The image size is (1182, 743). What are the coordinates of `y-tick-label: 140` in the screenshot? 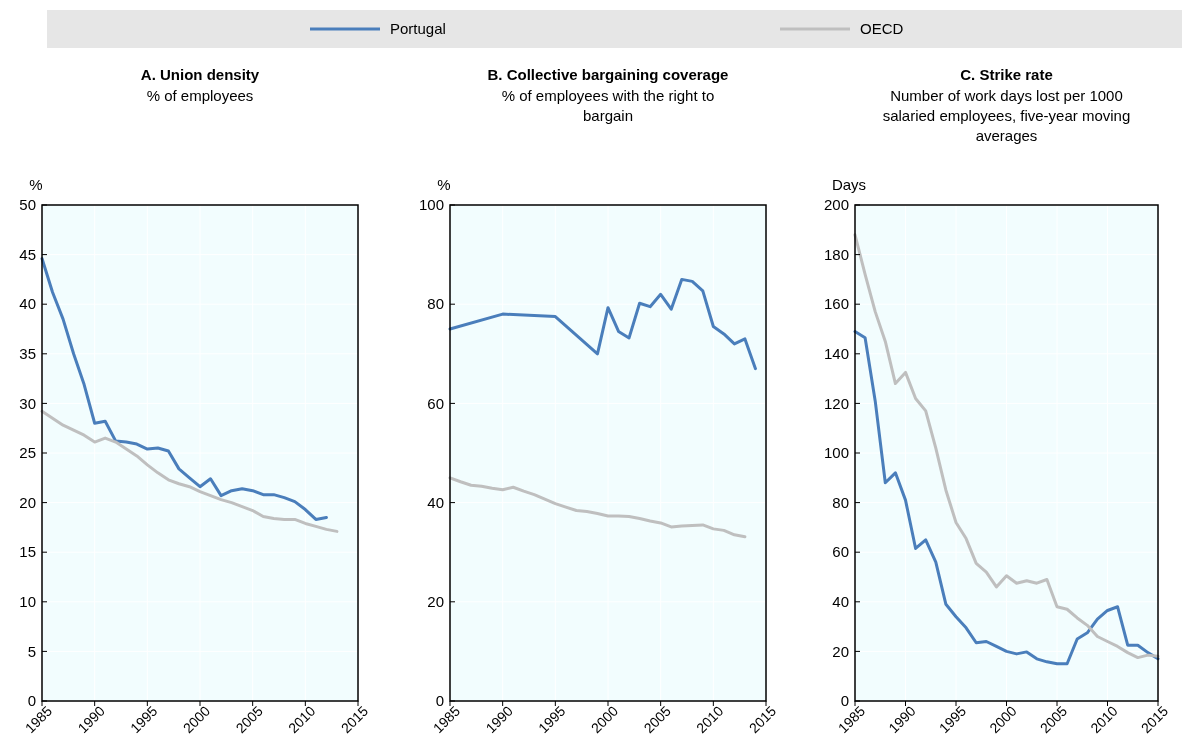 It's located at (836, 354).